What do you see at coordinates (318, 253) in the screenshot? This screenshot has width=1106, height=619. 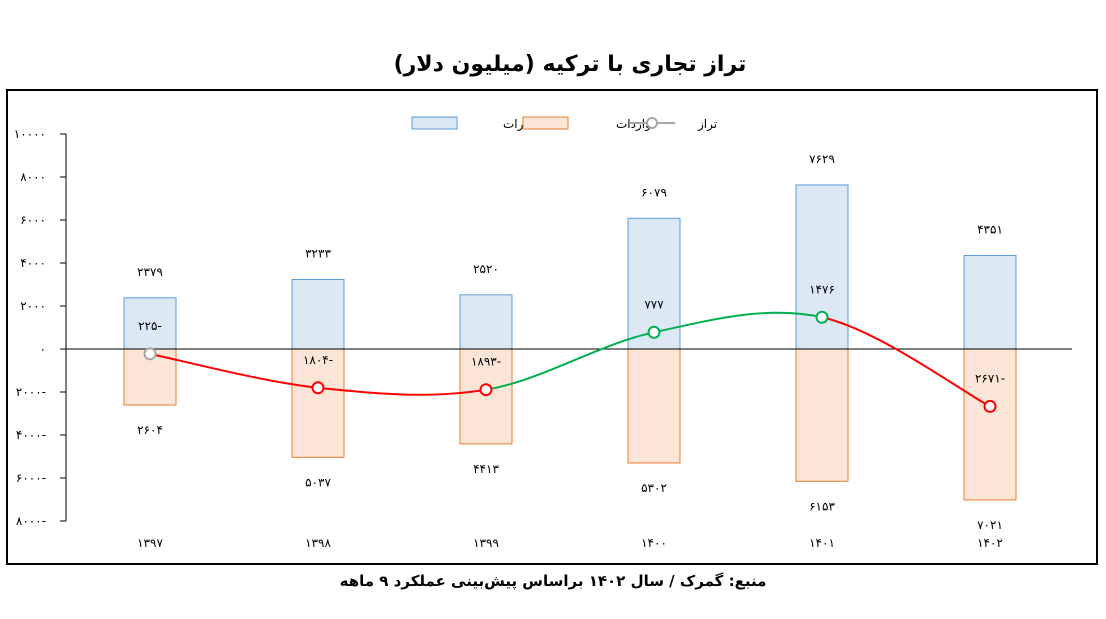 I see `export-data-label: ۳۲۳۳` at bounding box center [318, 253].